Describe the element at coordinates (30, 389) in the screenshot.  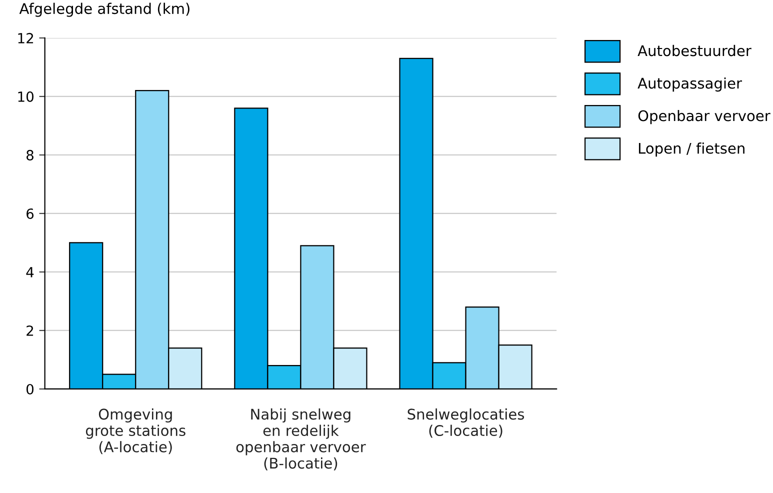
I see `y-tick-label: 0` at that location.